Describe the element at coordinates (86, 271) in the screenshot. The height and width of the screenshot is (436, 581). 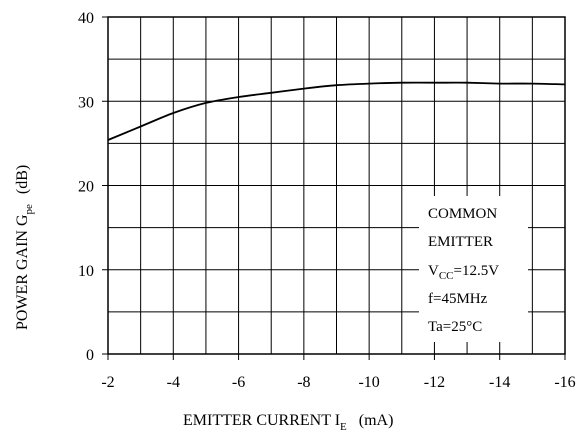
I see `y-tick-label: 10` at that location.